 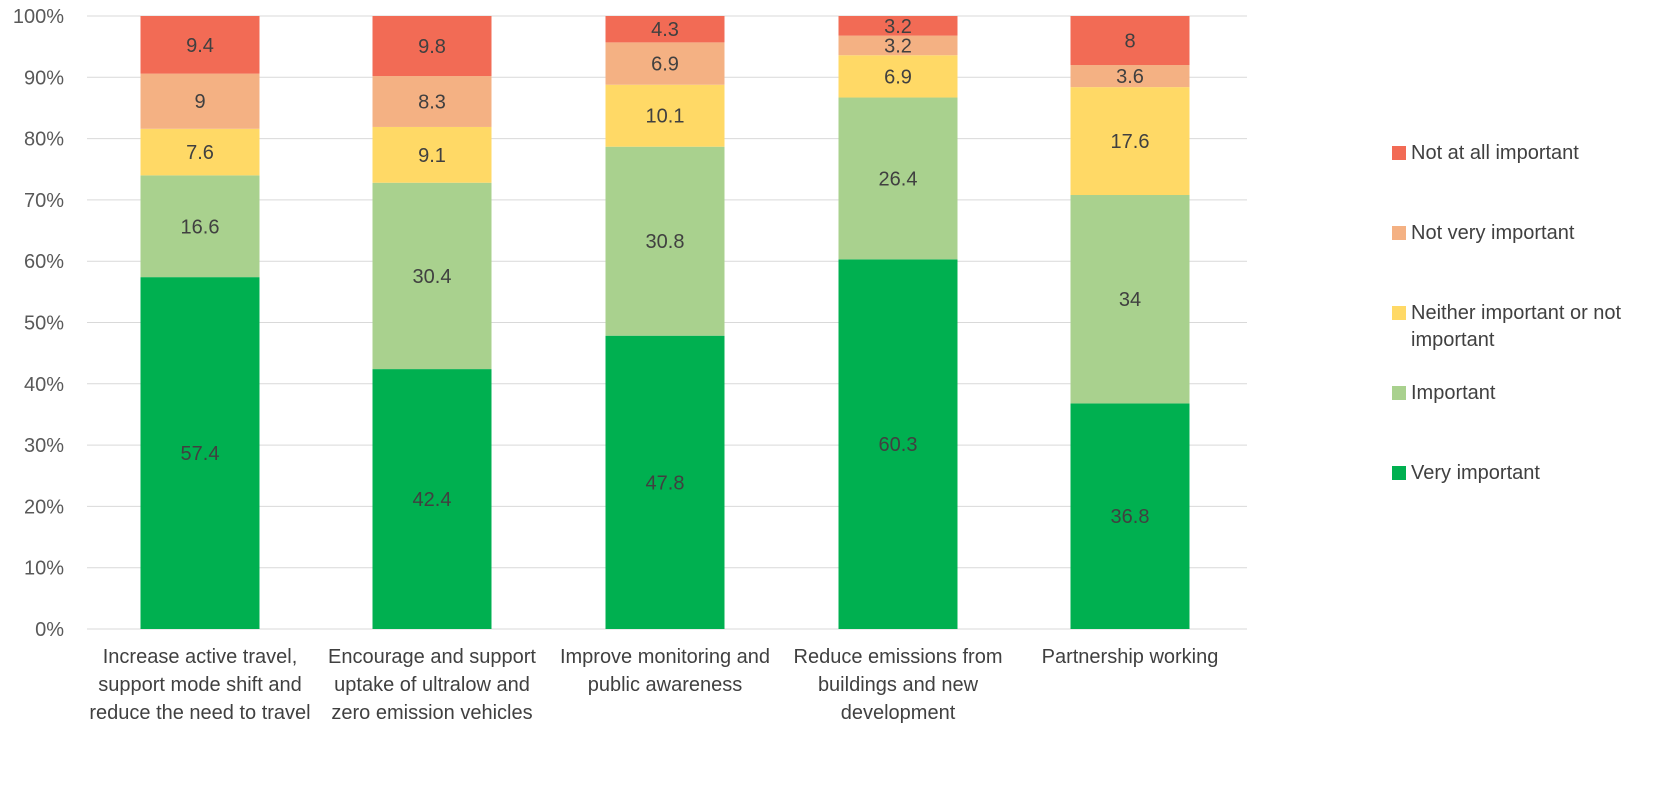 I want to click on data-label: 4.3, so click(x=665, y=30).